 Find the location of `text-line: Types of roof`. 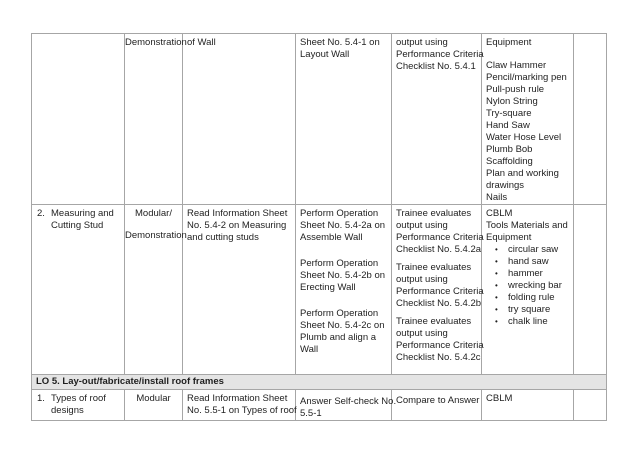

text-line: Types of roof is located at coordinates (78, 398).